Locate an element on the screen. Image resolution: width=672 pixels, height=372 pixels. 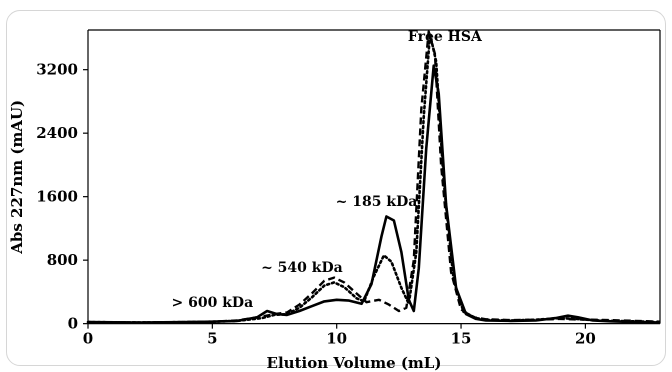
y-tick-label-0: 0 is located at coordinates (73, 324).